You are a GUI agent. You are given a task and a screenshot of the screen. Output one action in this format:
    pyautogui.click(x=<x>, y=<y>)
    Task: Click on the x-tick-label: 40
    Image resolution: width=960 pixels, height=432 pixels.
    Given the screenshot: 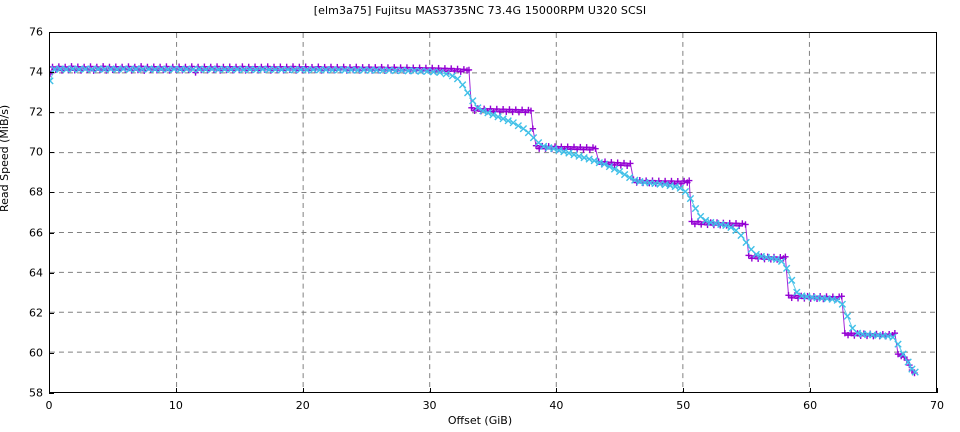 What is the action you would take?
    pyautogui.click(x=556, y=405)
    